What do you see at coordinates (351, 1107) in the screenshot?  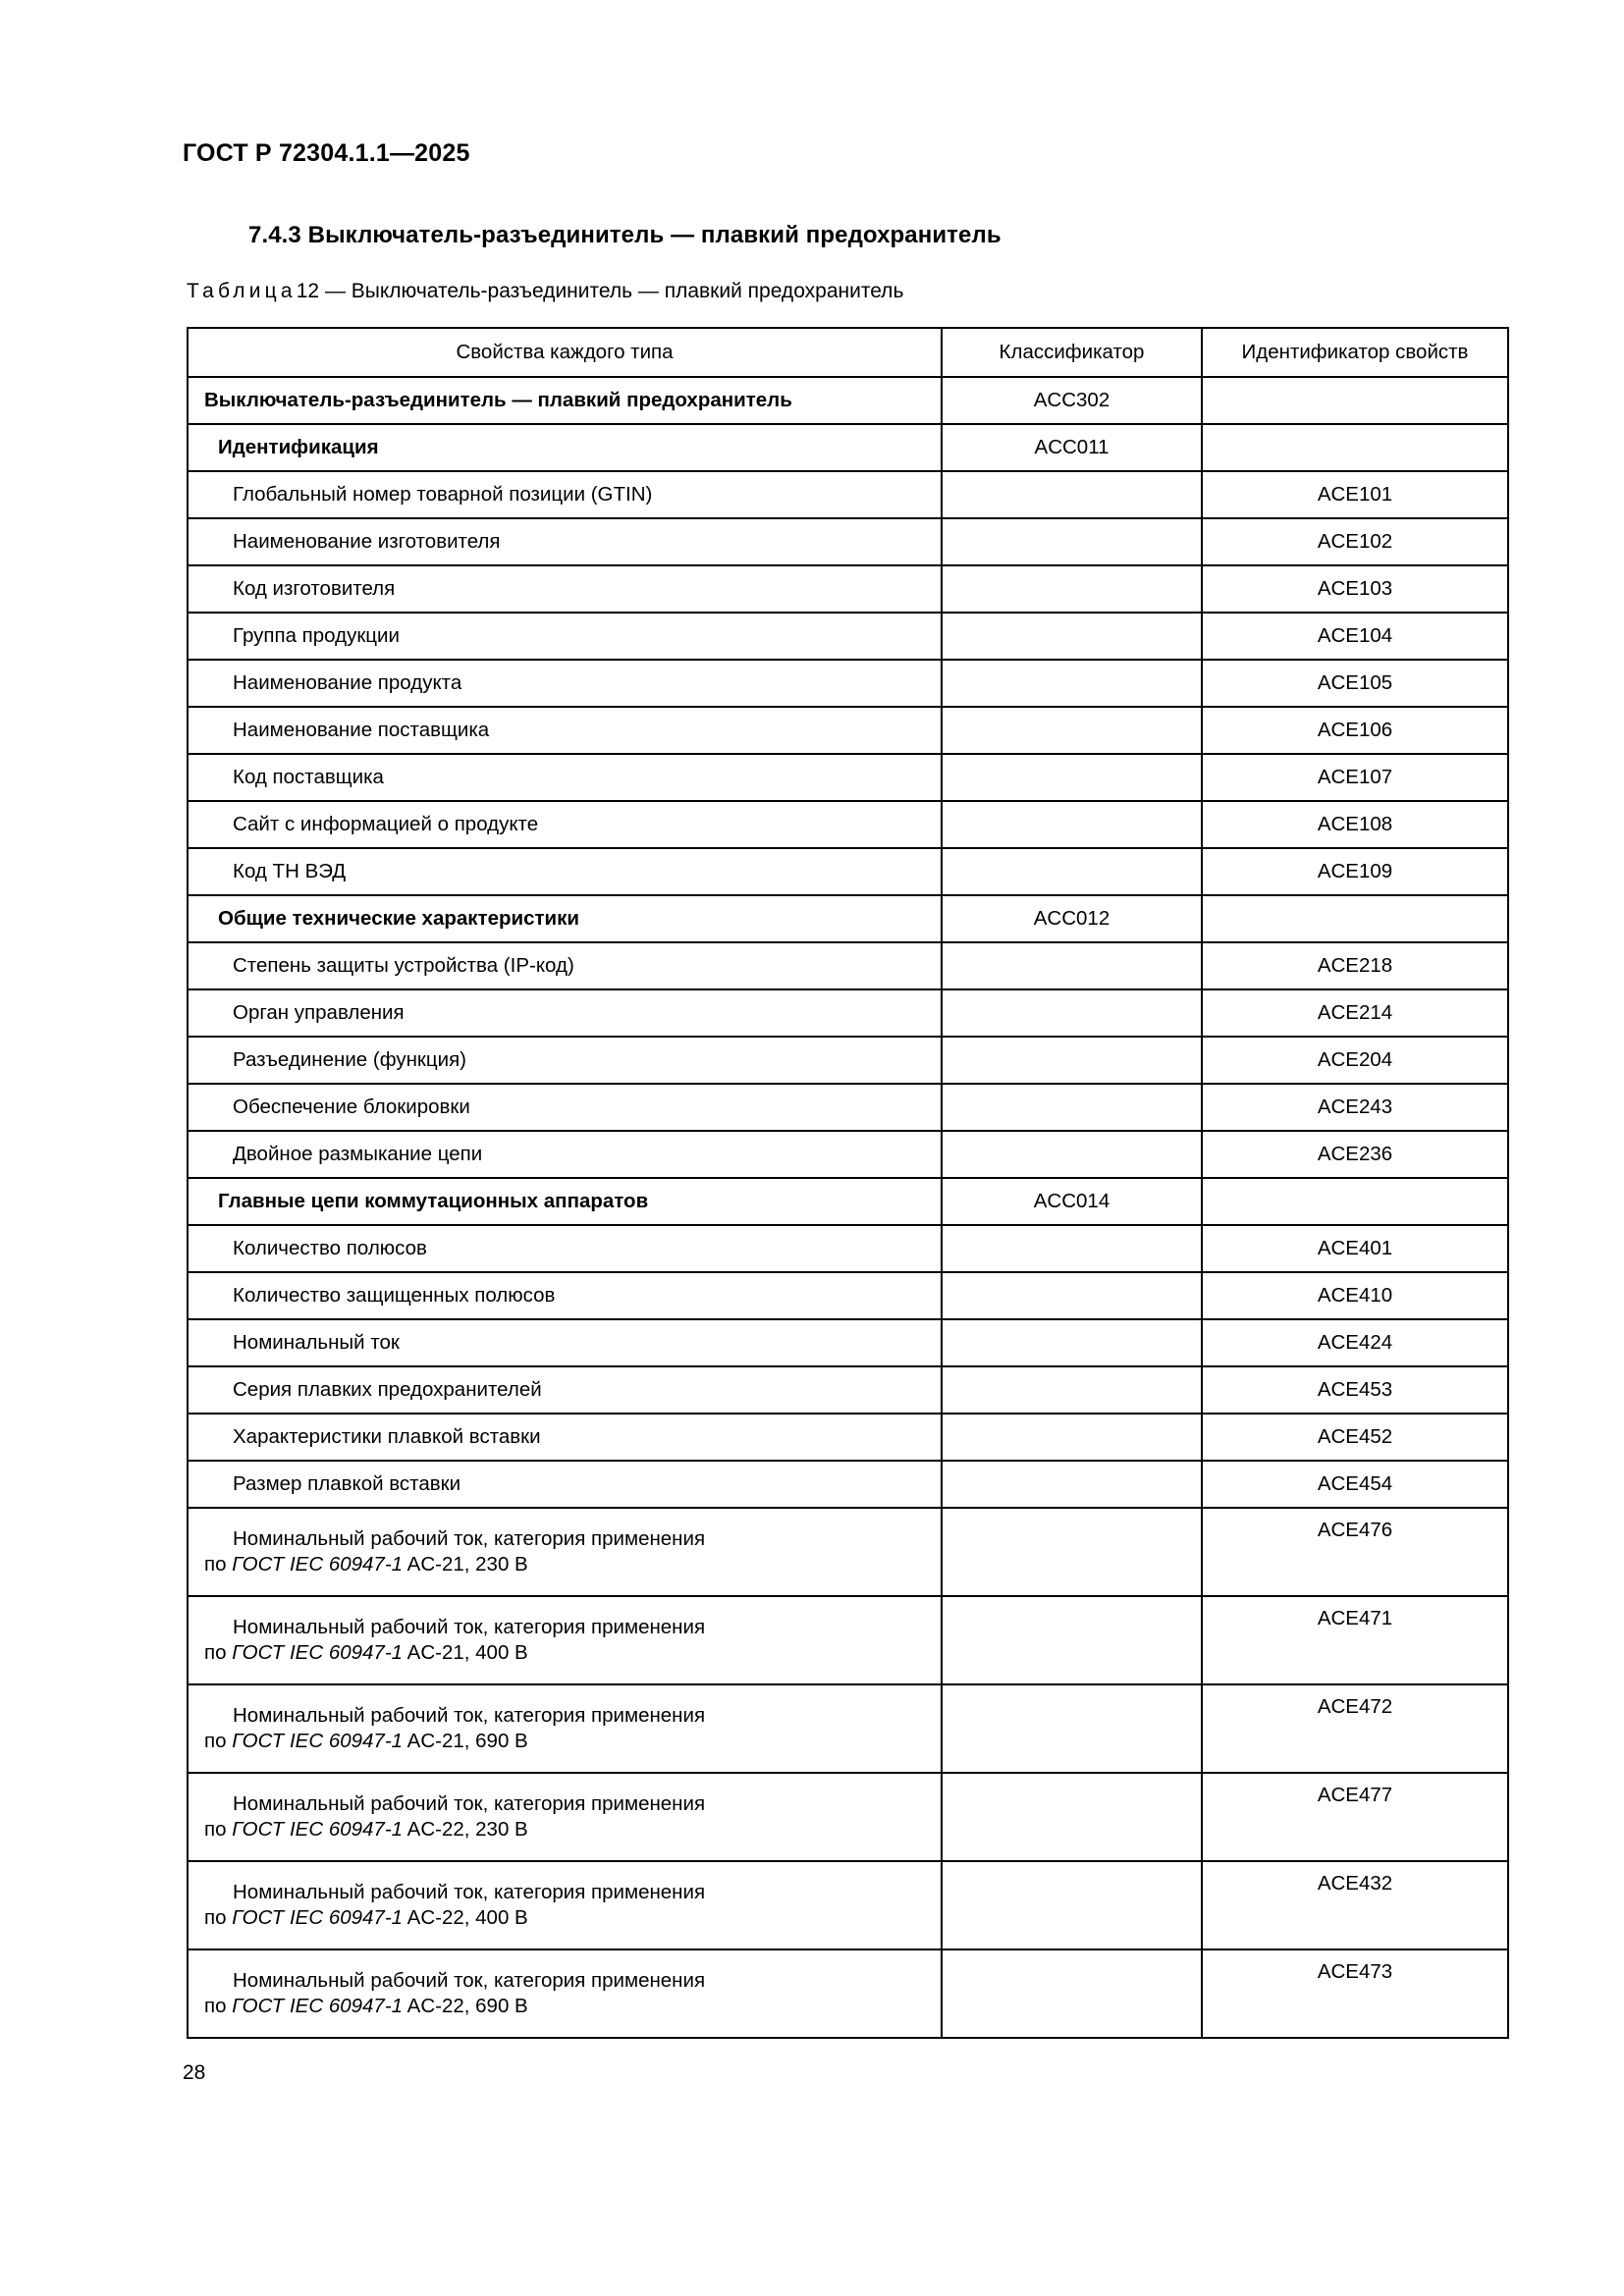 I see `property-label: Обеспечение блокировки` at bounding box center [351, 1107].